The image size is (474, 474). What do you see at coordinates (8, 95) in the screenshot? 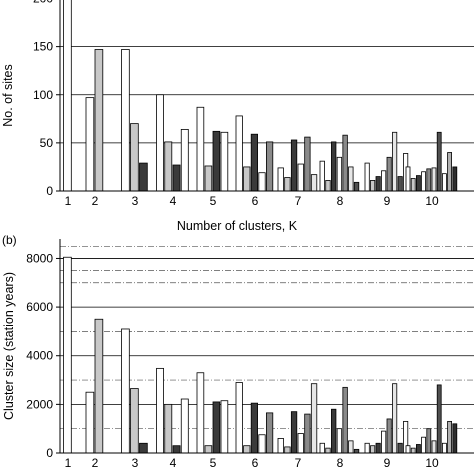
I see `y-axis-title: No. of sites` at bounding box center [8, 95].